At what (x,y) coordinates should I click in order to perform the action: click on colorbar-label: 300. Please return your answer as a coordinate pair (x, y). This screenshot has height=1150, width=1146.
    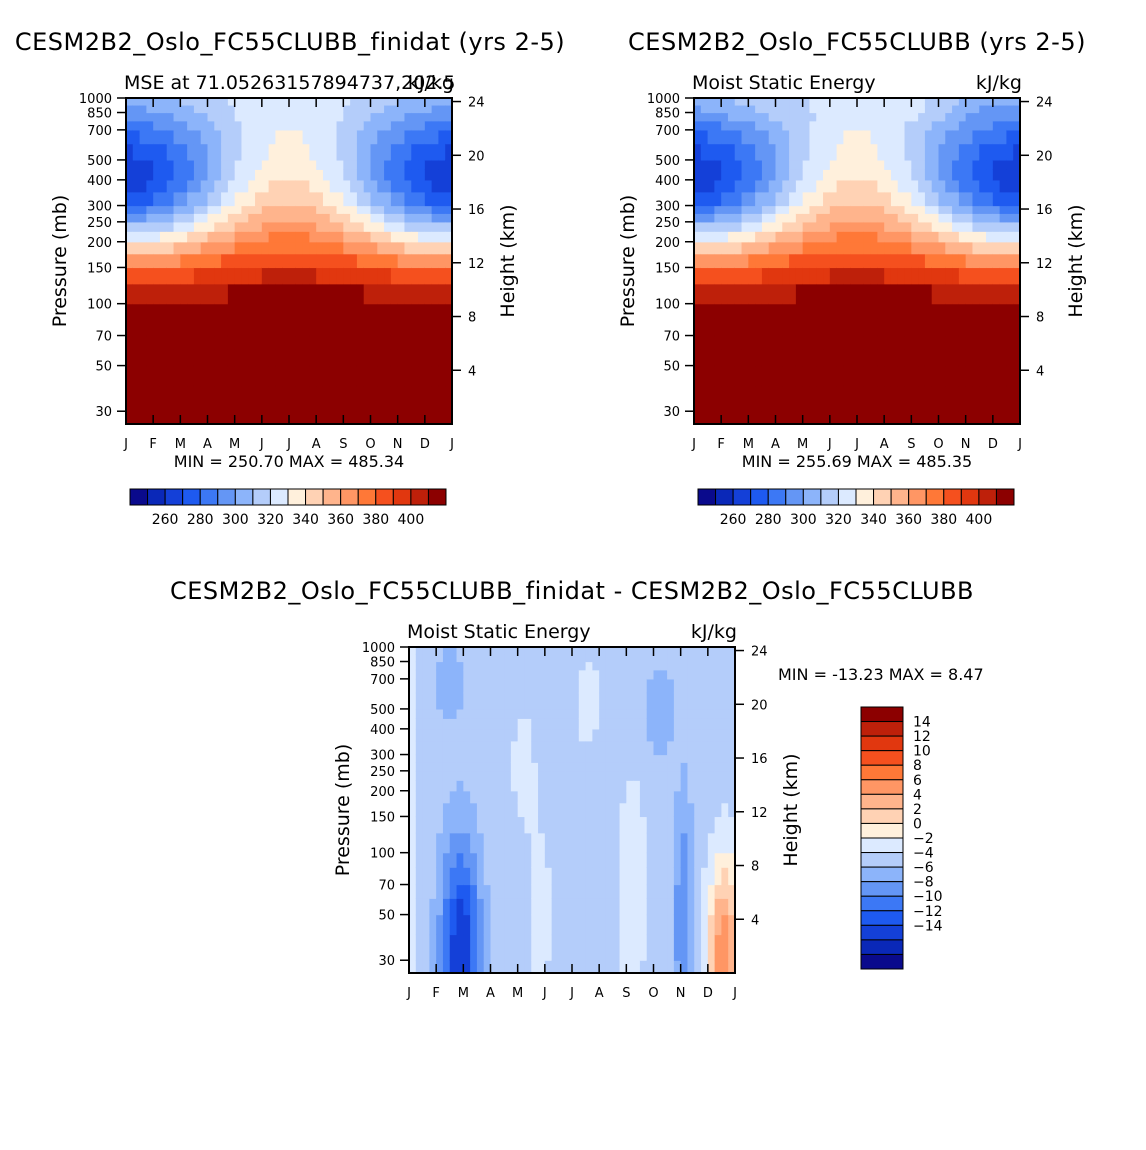
    Looking at the image, I should click on (803, 520).